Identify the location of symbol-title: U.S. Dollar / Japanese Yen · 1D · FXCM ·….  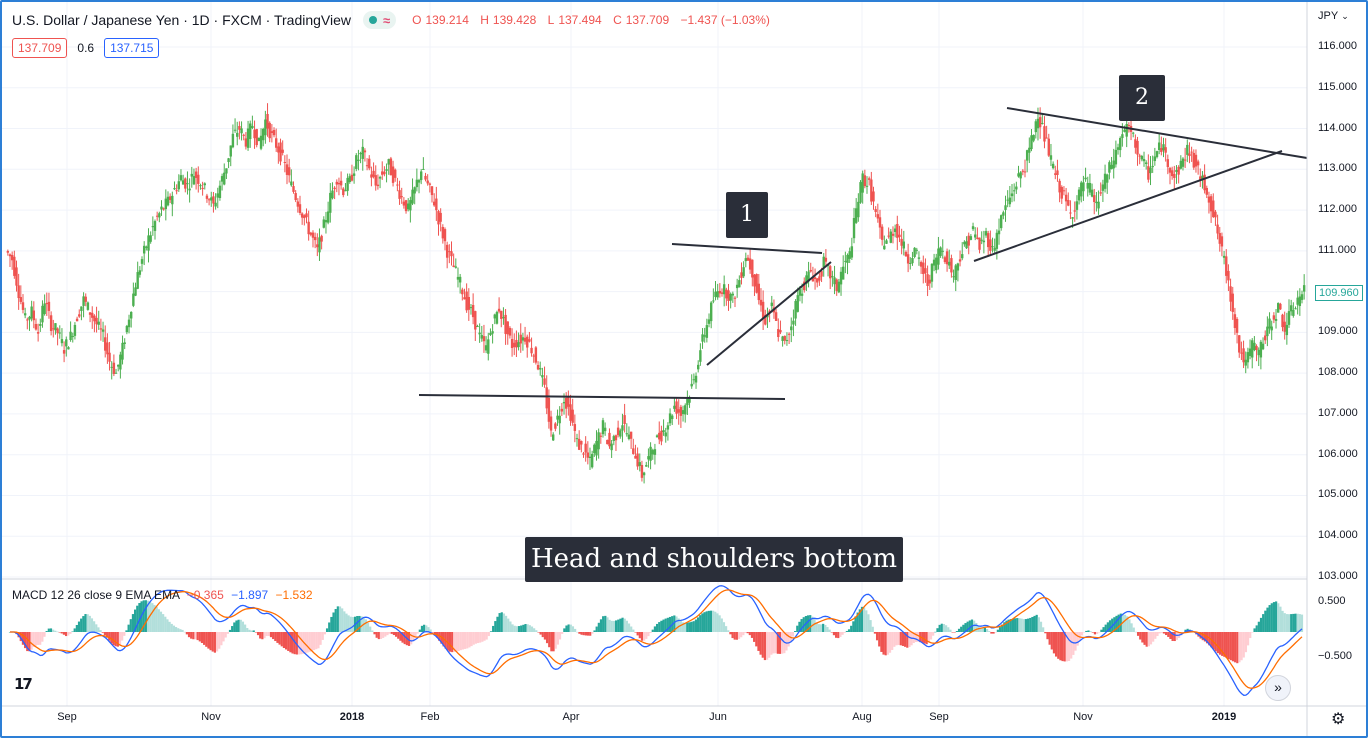
(182, 20).